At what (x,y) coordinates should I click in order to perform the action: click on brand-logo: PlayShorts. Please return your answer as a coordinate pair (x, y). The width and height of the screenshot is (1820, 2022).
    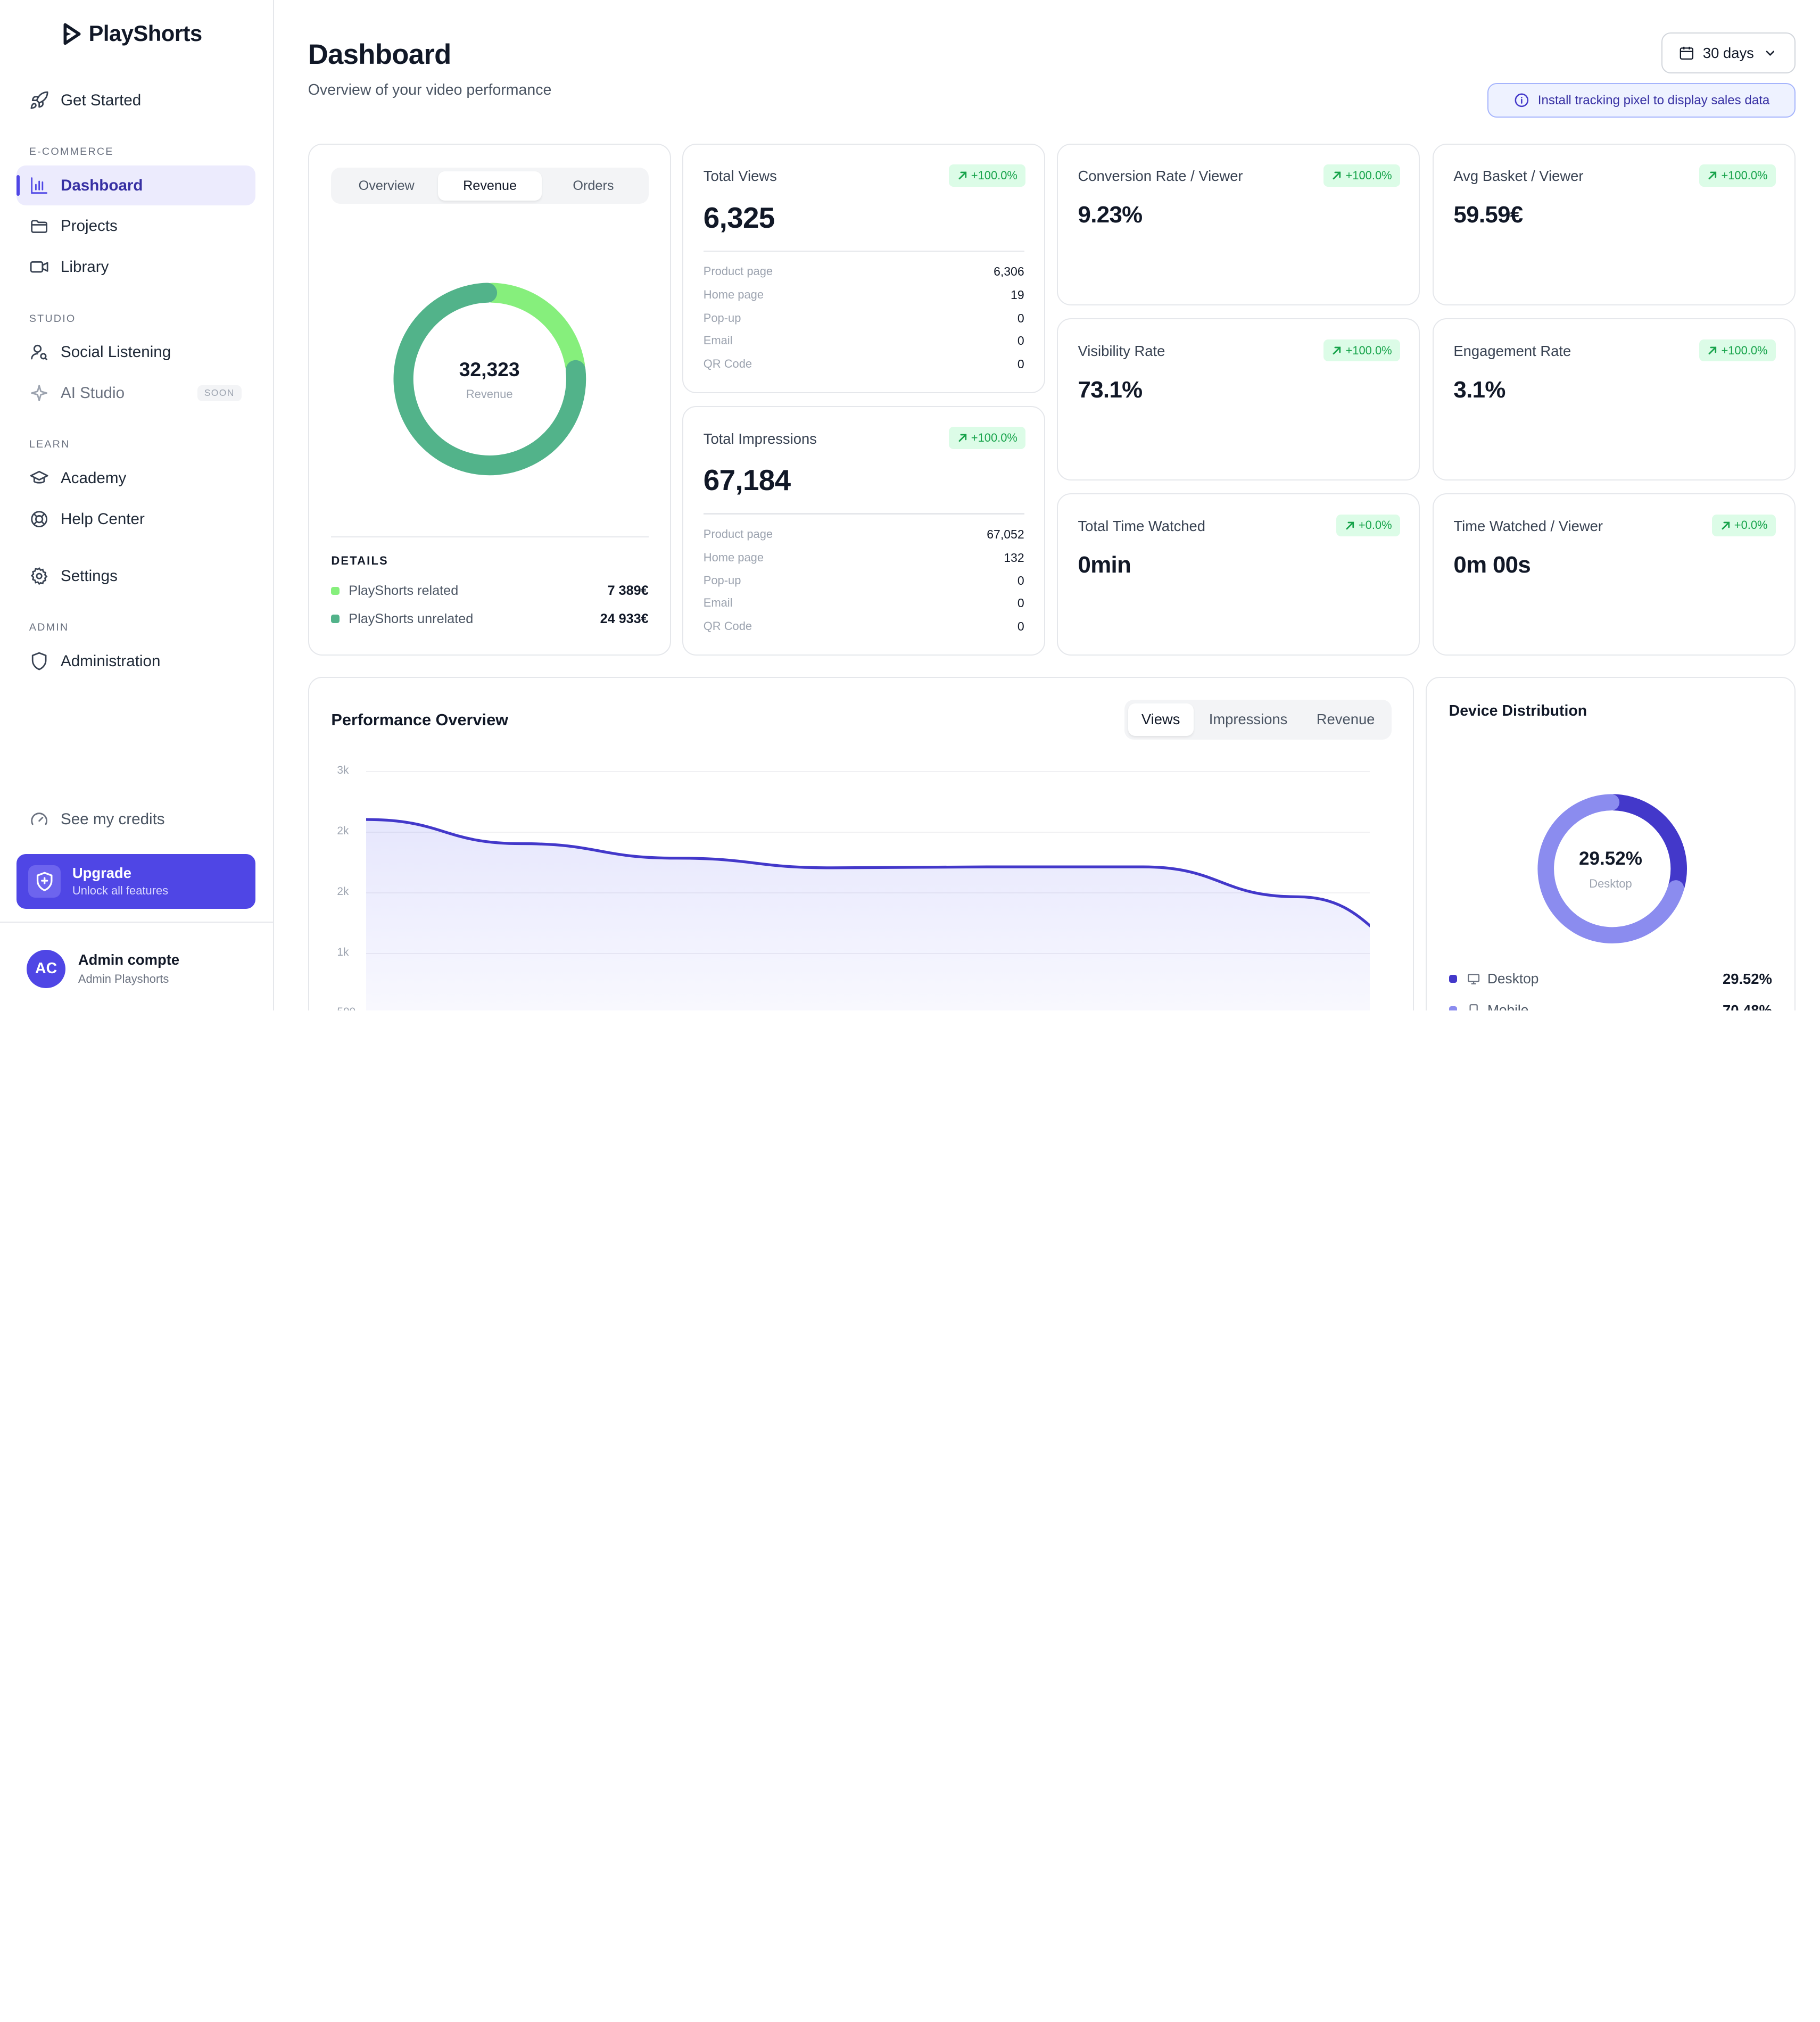
    Looking at the image, I should click on (132, 33).